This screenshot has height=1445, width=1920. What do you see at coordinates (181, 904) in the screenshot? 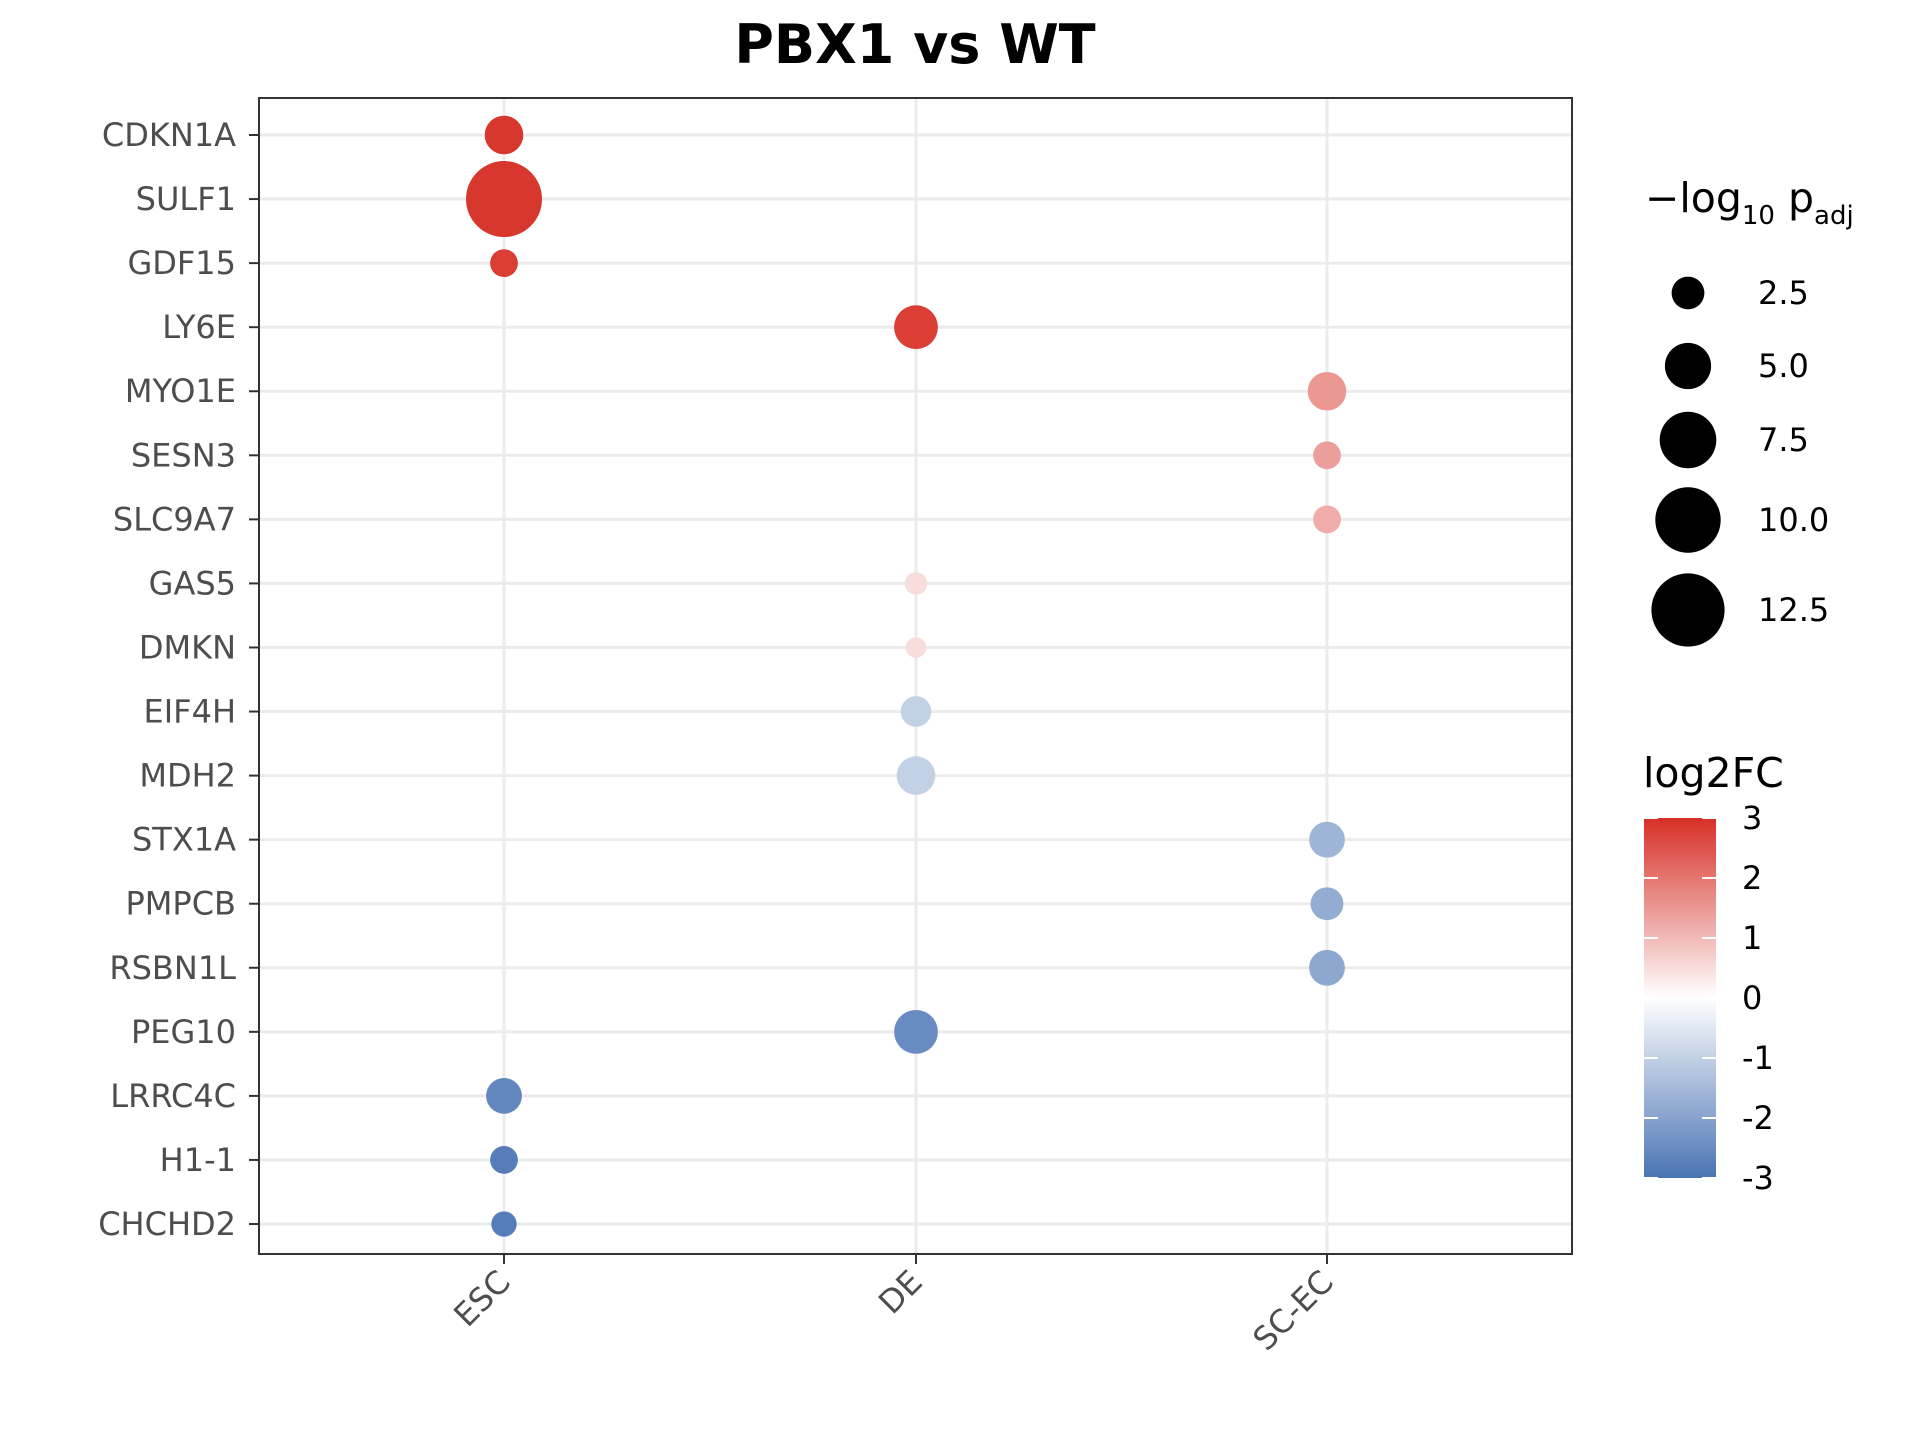
I see `y-tick-label: PMPCB` at bounding box center [181, 904].